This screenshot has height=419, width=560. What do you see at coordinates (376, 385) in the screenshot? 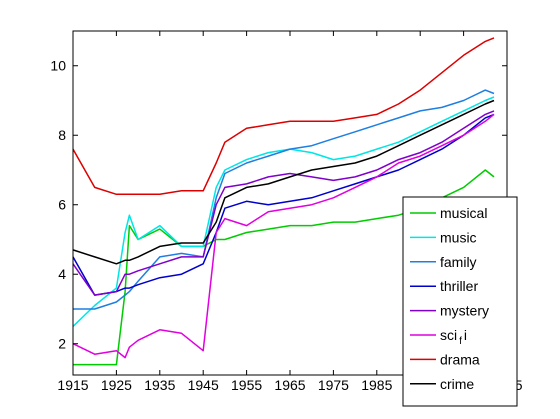
I see `x-tick-label: 1985` at bounding box center [376, 385].